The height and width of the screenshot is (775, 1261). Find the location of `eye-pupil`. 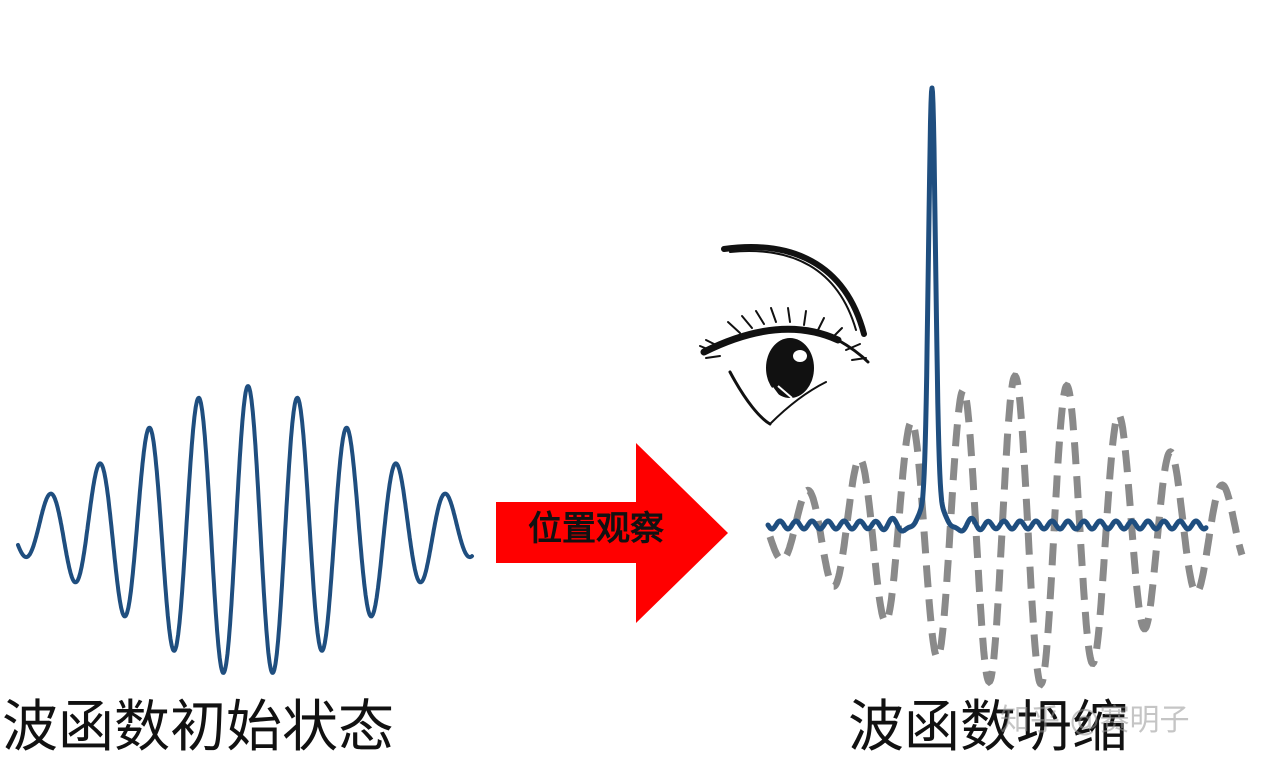

eye-pupil is located at coordinates (790, 371).